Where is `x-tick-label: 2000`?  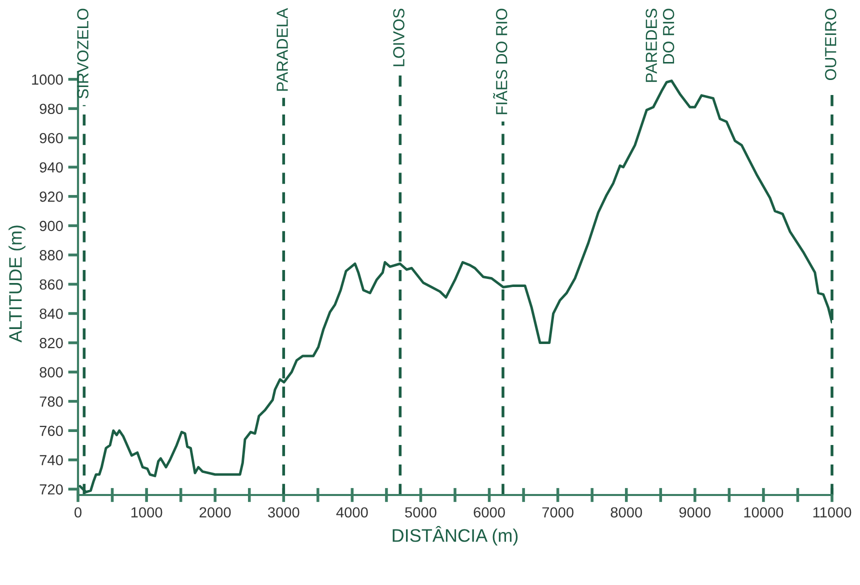
x-tick-label: 2000 is located at coordinates (215, 512).